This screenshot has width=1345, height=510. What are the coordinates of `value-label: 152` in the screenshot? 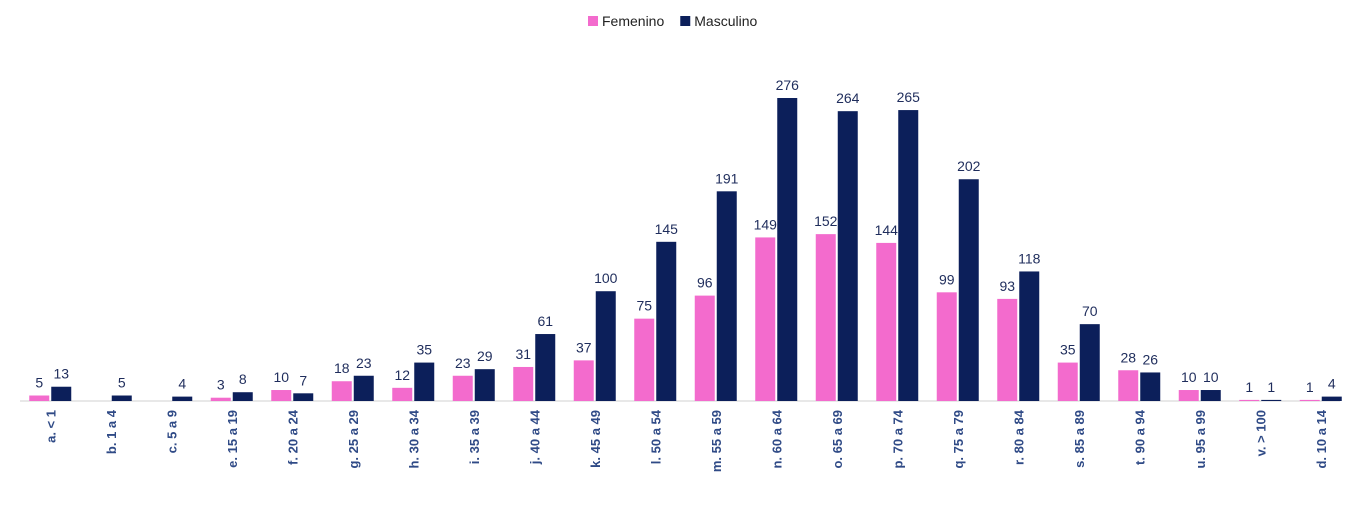 It's located at (826, 221).